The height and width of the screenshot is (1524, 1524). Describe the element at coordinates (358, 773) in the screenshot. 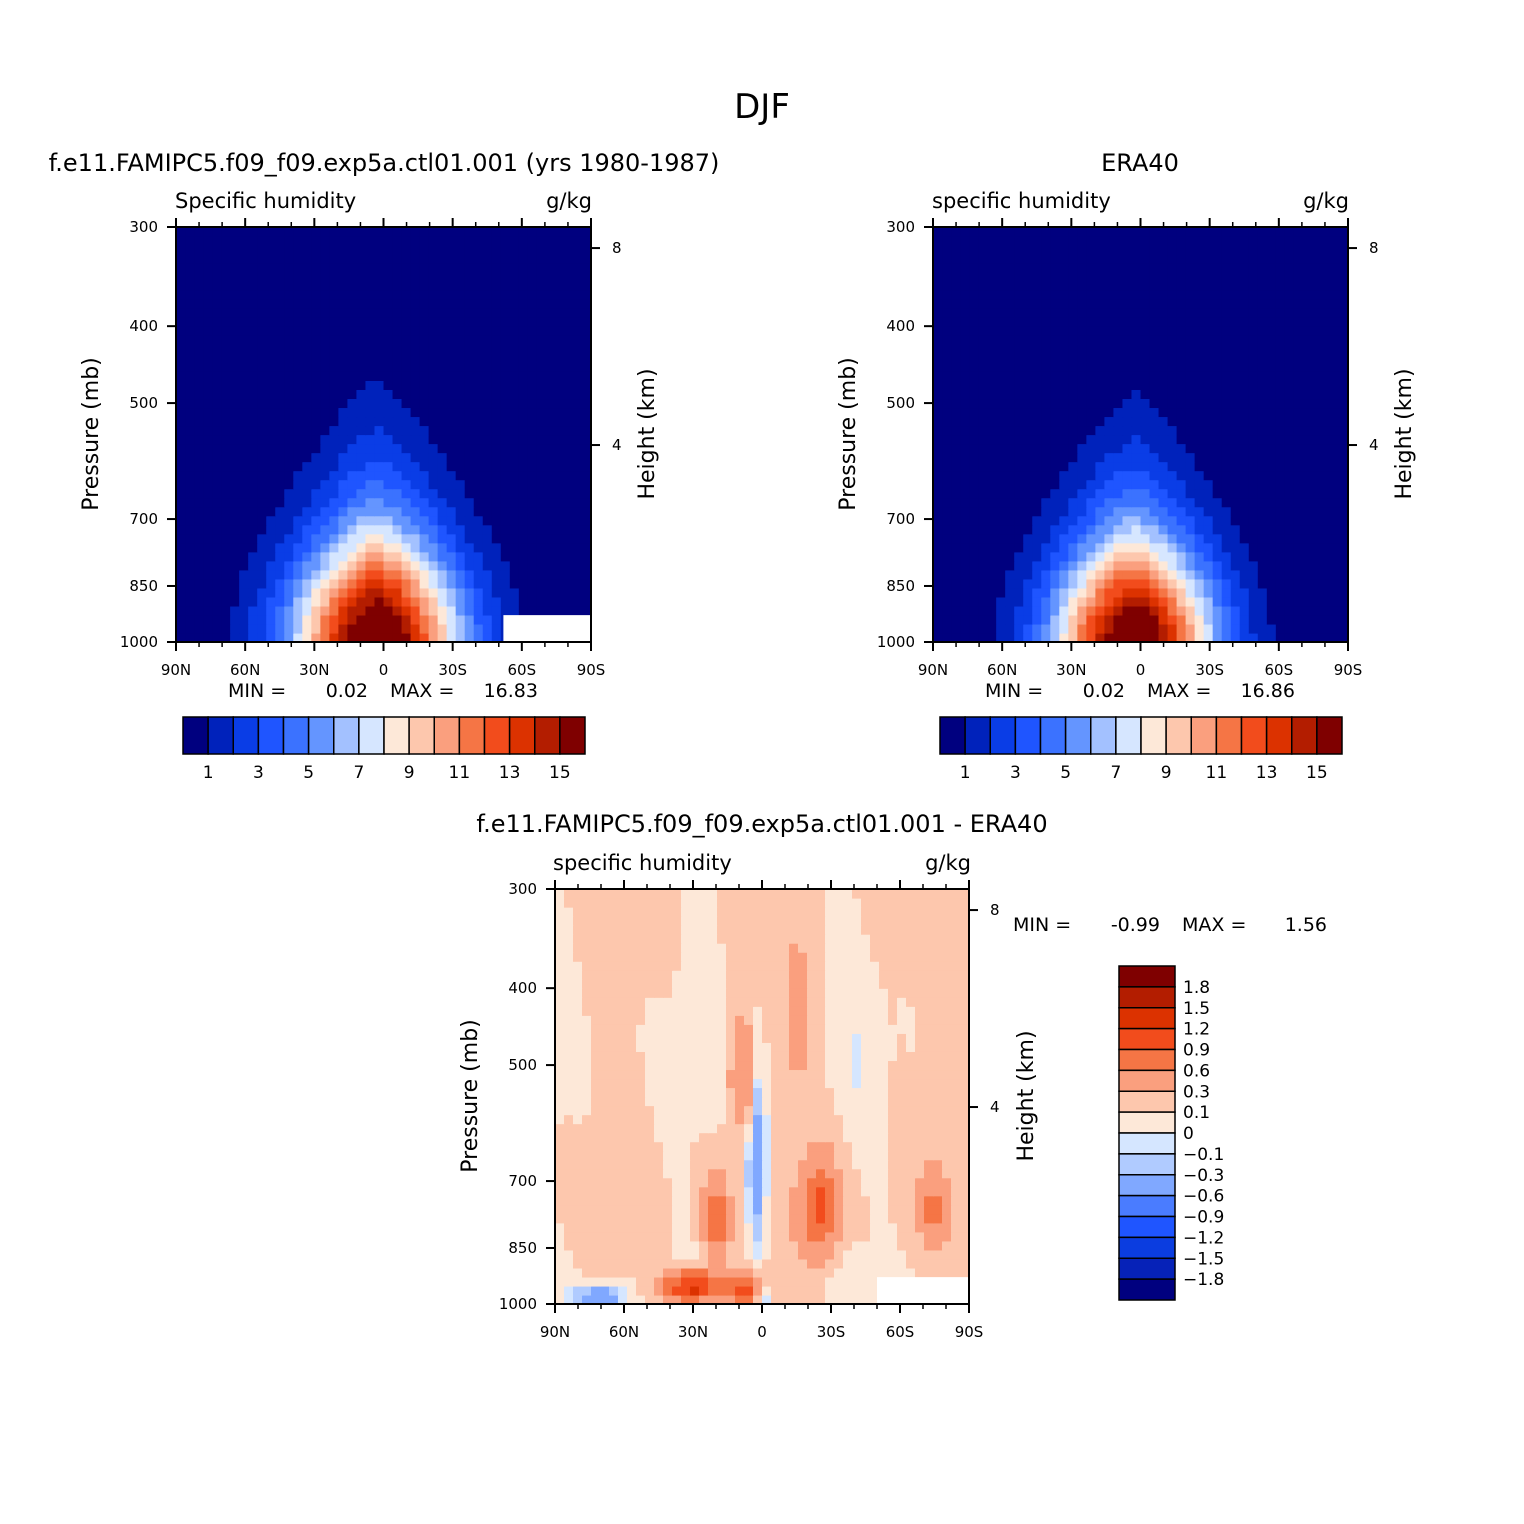

I see `colorbar-label: 7` at that location.